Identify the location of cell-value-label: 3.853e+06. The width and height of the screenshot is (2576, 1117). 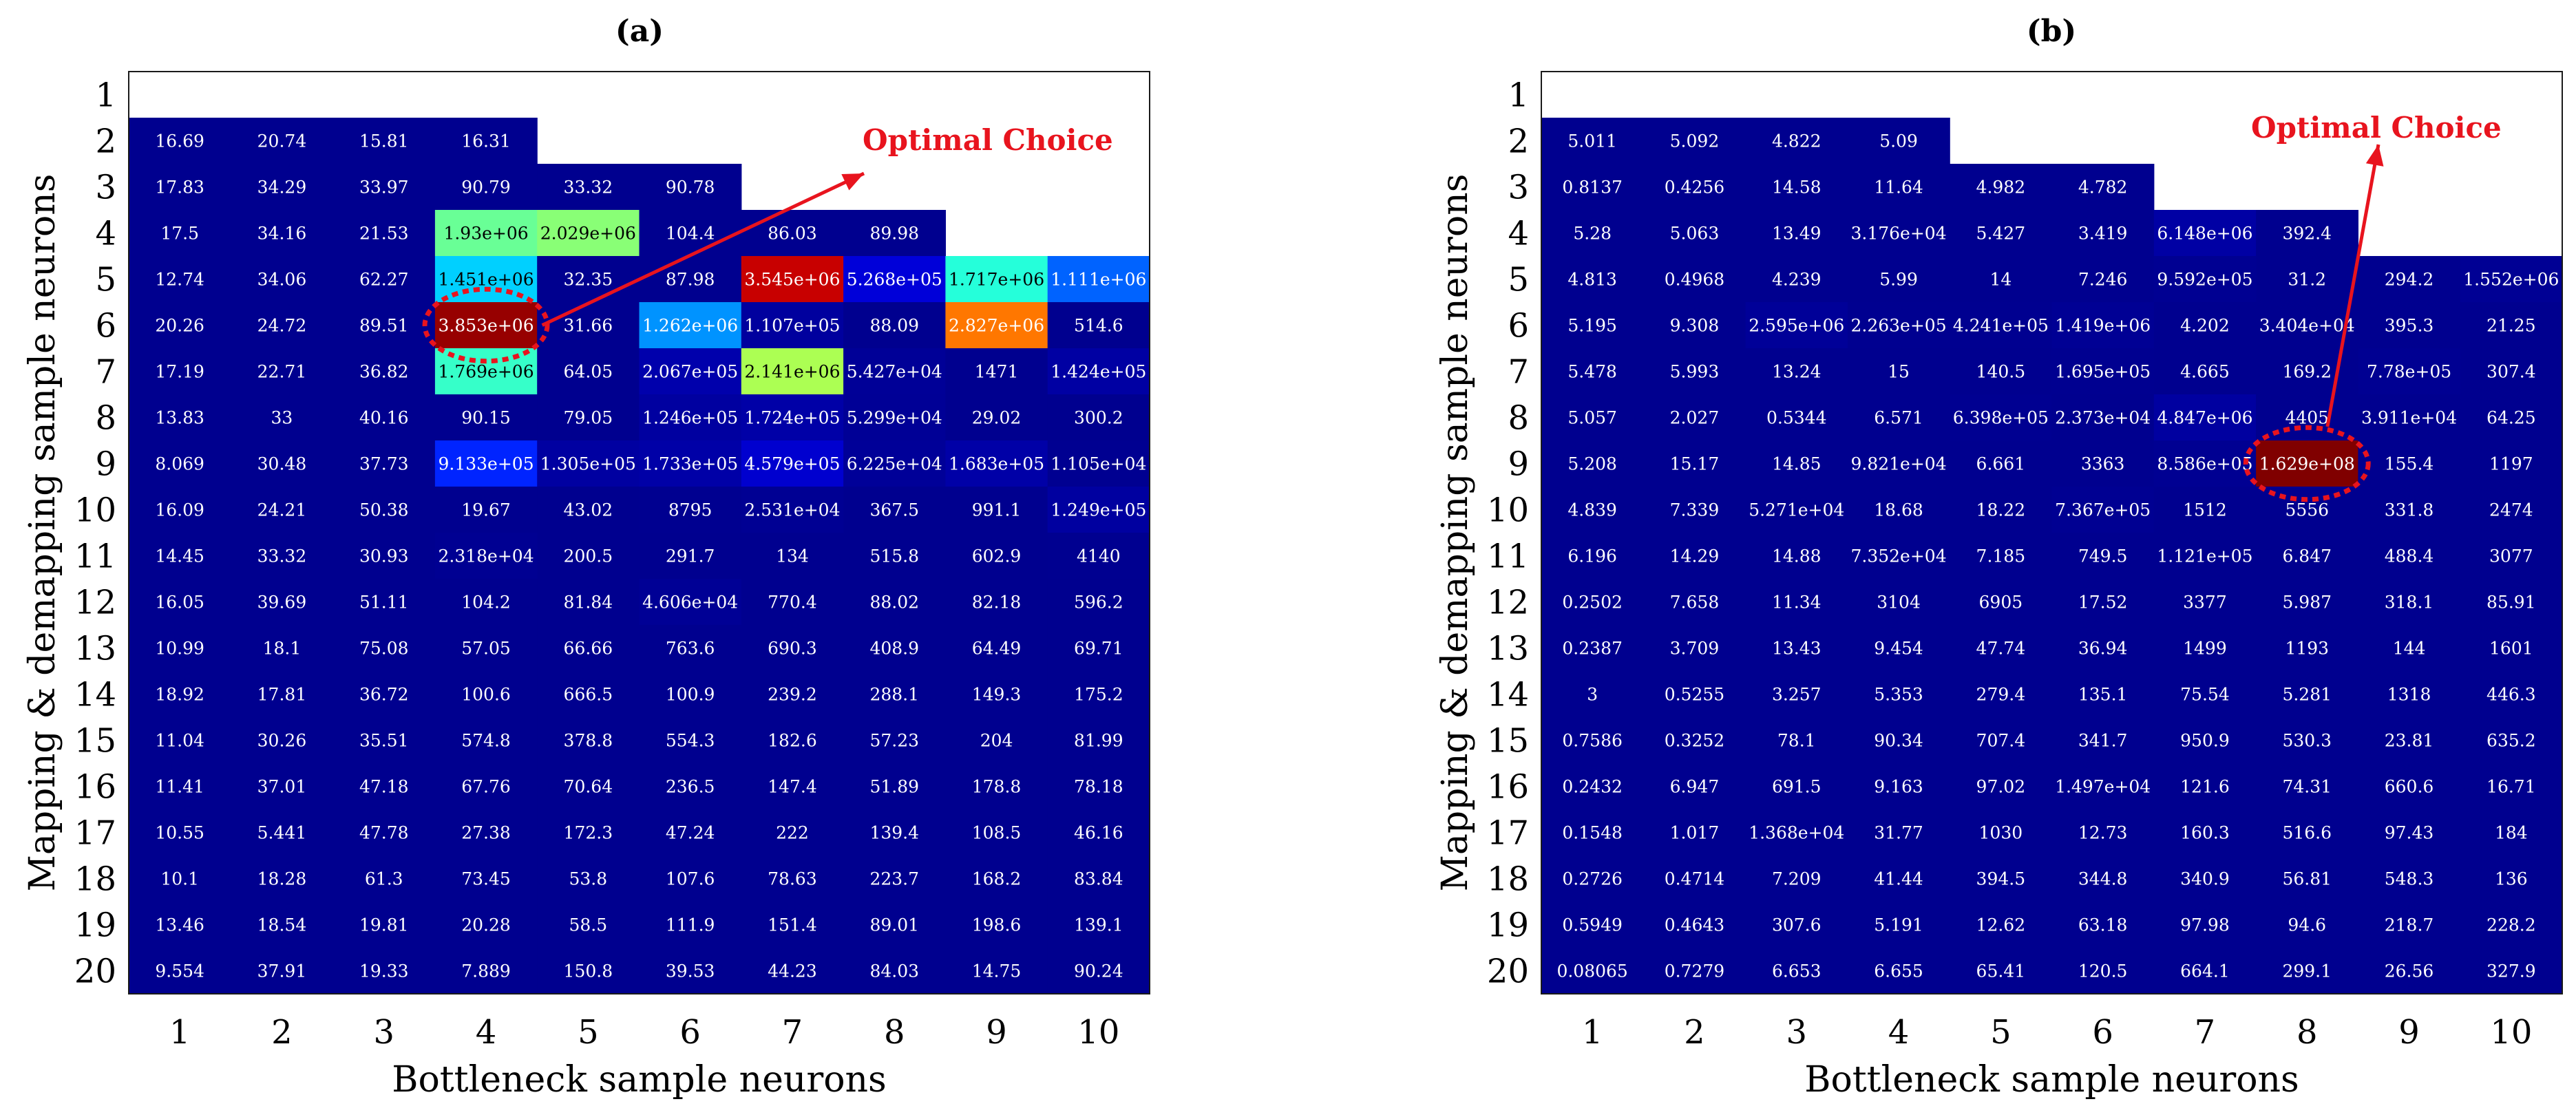
(486, 326).